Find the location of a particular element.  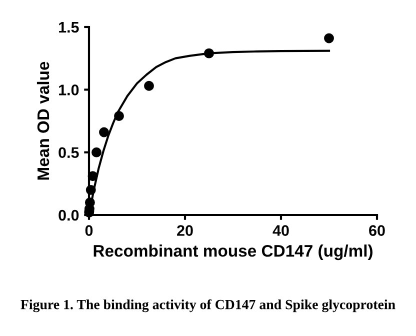

x-tick-label: 60 is located at coordinates (377, 230).